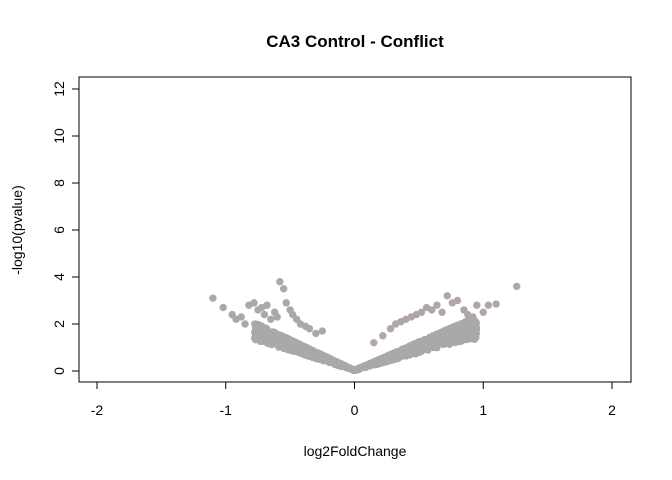  What do you see at coordinates (365, 345) in the screenshot?
I see `point-mass` at bounding box center [365, 345].